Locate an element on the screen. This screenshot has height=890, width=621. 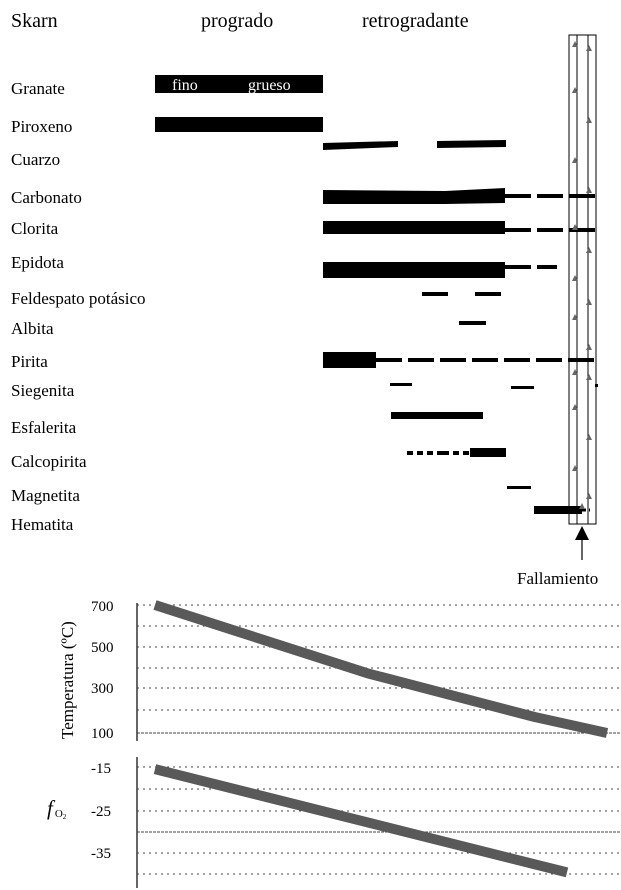
mineral-label-hematita: Hematita is located at coordinates (42, 524).